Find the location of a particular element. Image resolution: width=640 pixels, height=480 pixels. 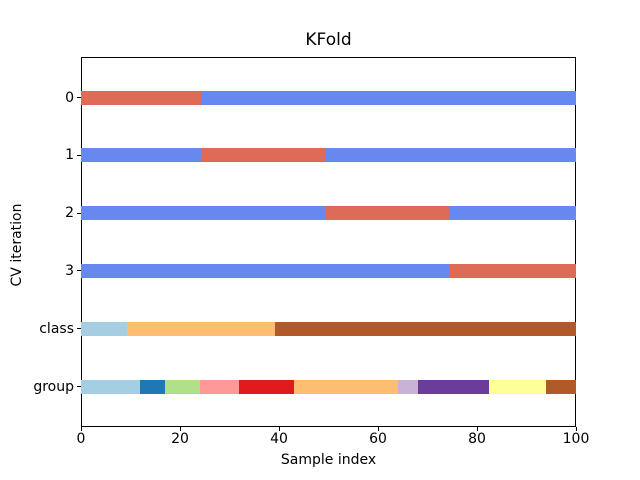

cv-row-bar-class is located at coordinates (328, 328).